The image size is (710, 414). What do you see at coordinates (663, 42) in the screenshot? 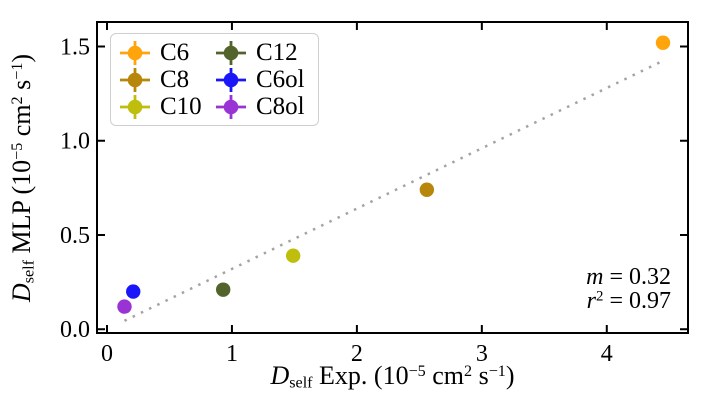
I see `data-point-C6` at bounding box center [663, 42].